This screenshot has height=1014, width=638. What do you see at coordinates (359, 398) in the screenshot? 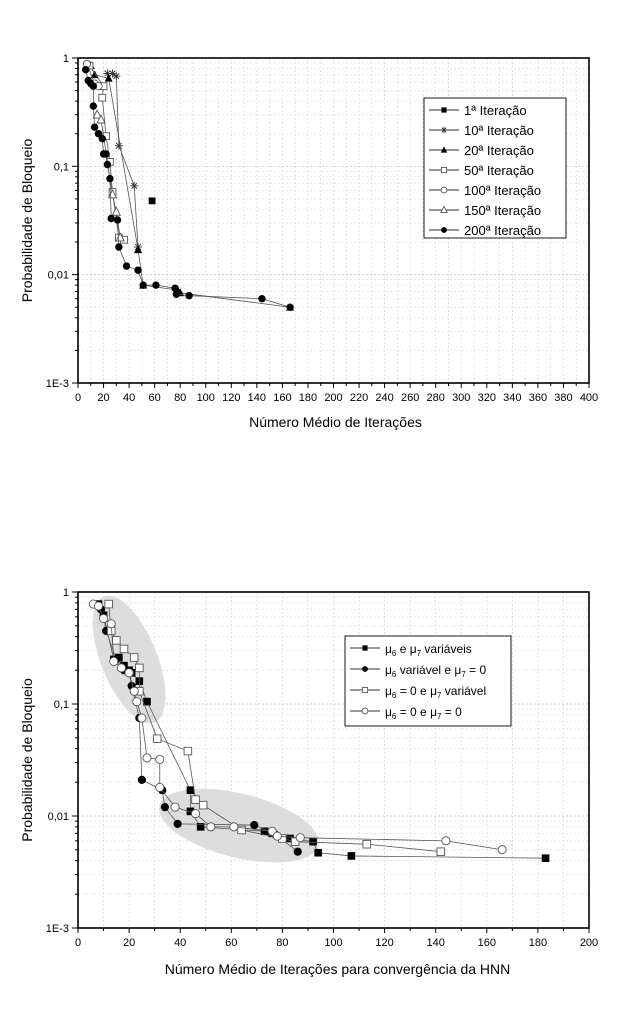
I see `x-tick-label: 220` at bounding box center [359, 398].